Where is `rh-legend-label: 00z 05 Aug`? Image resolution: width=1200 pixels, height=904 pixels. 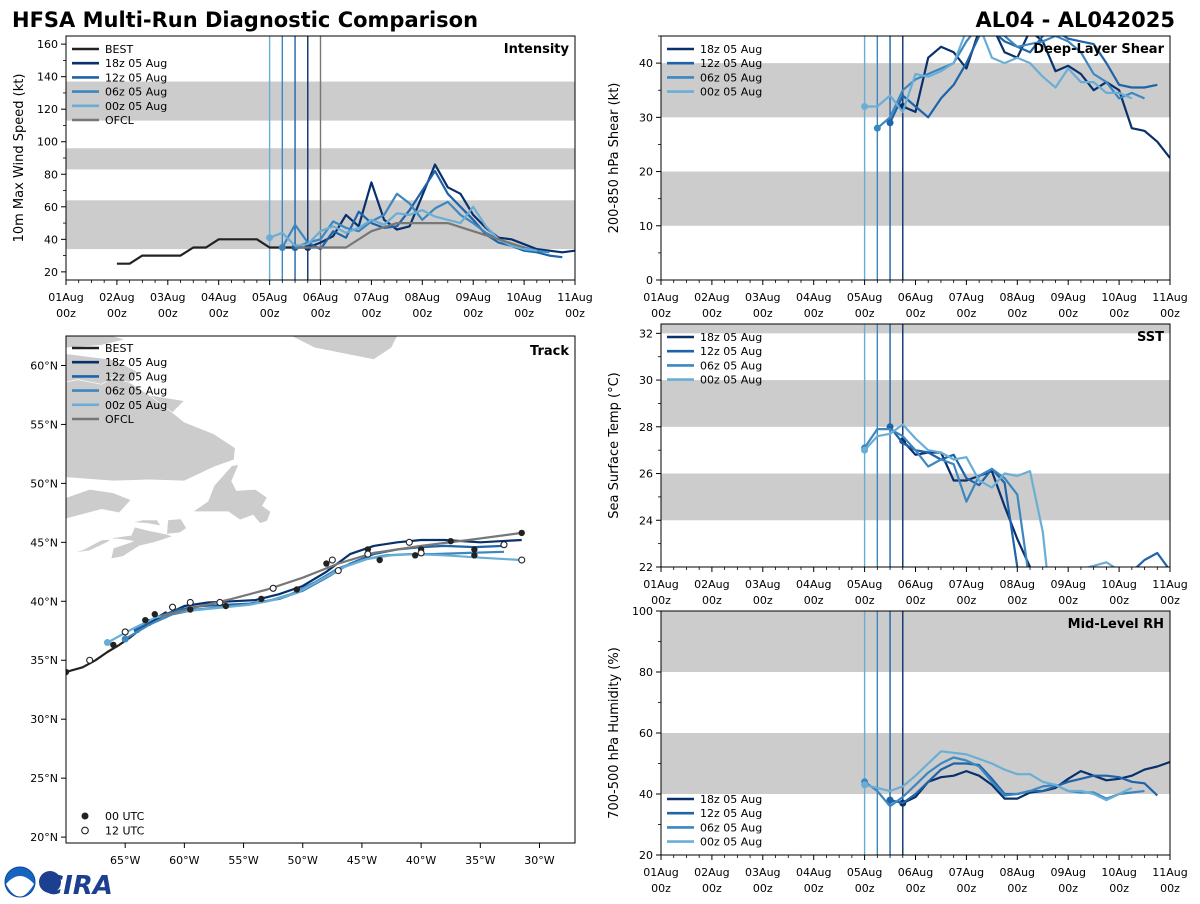 rh-legend-label: 00z 05 Aug is located at coordinates (731, 842).